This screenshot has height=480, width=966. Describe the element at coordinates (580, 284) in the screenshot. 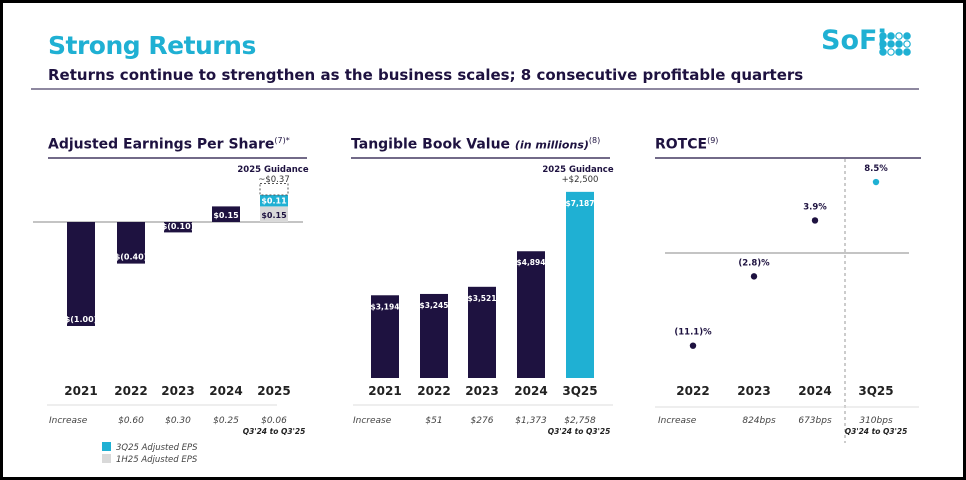

I see `tbv-bar-3Q25` at that location.